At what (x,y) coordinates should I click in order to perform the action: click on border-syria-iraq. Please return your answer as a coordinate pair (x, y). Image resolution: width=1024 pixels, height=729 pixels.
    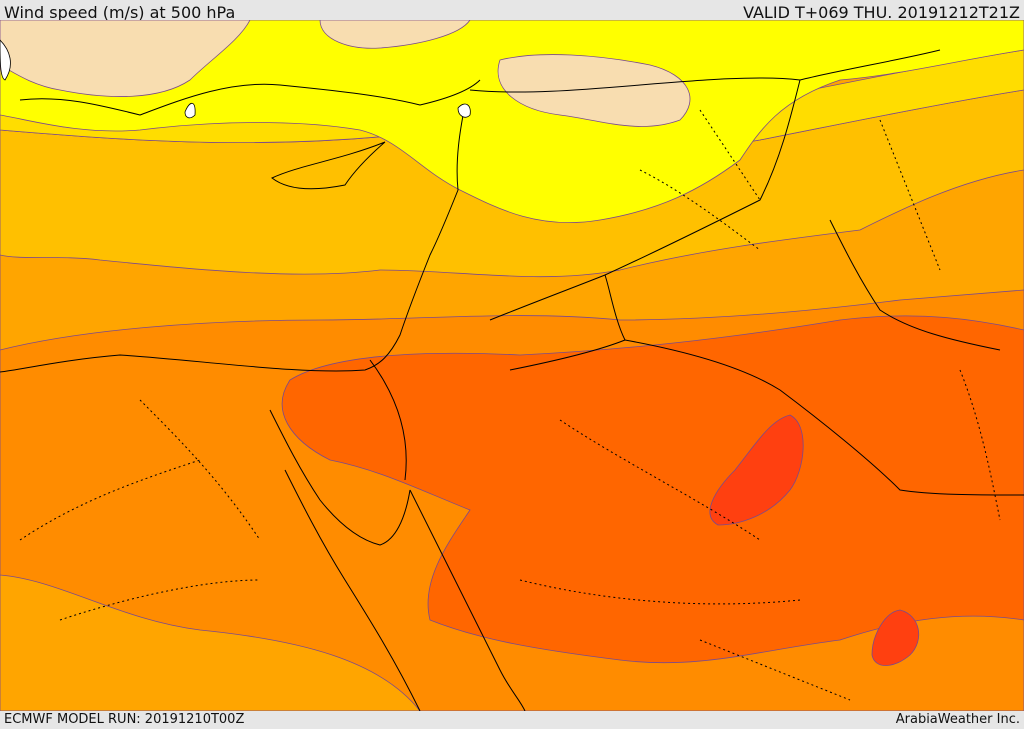
    Looking at the image, I should click on (557, 307).